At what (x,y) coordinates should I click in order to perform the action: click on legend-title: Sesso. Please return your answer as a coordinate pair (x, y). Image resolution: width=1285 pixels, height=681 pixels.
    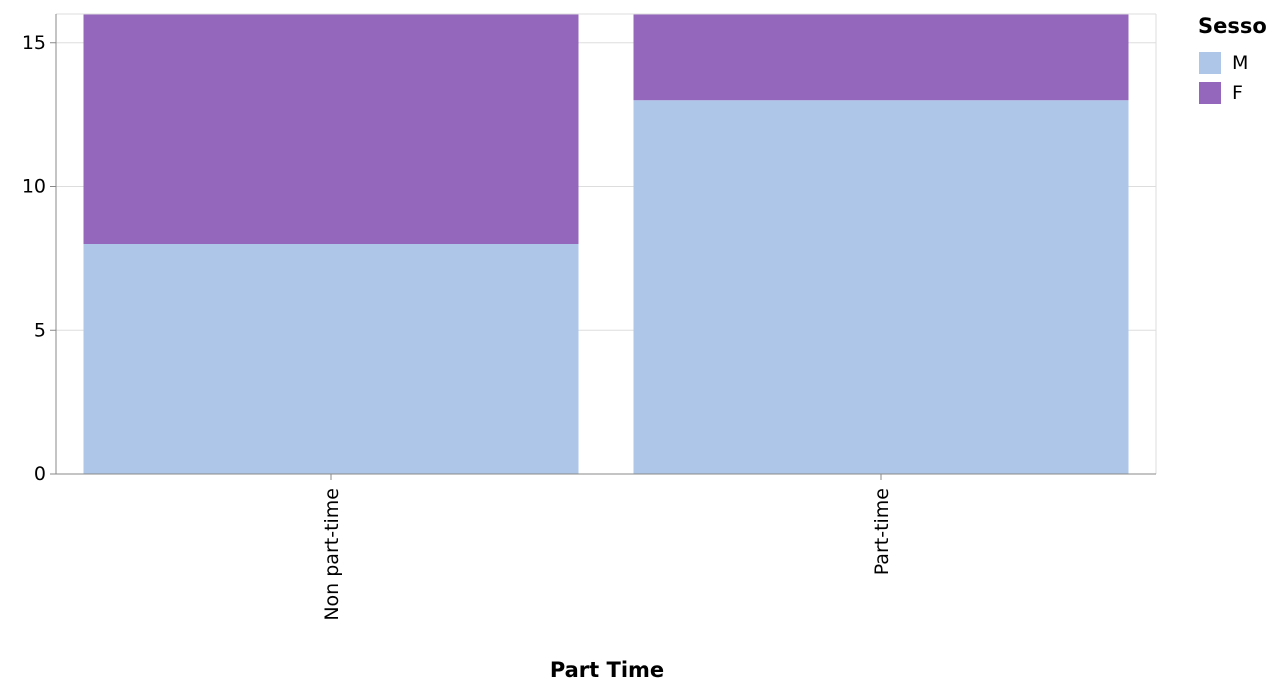
    Looking at the image, I should click on (1232, 26).